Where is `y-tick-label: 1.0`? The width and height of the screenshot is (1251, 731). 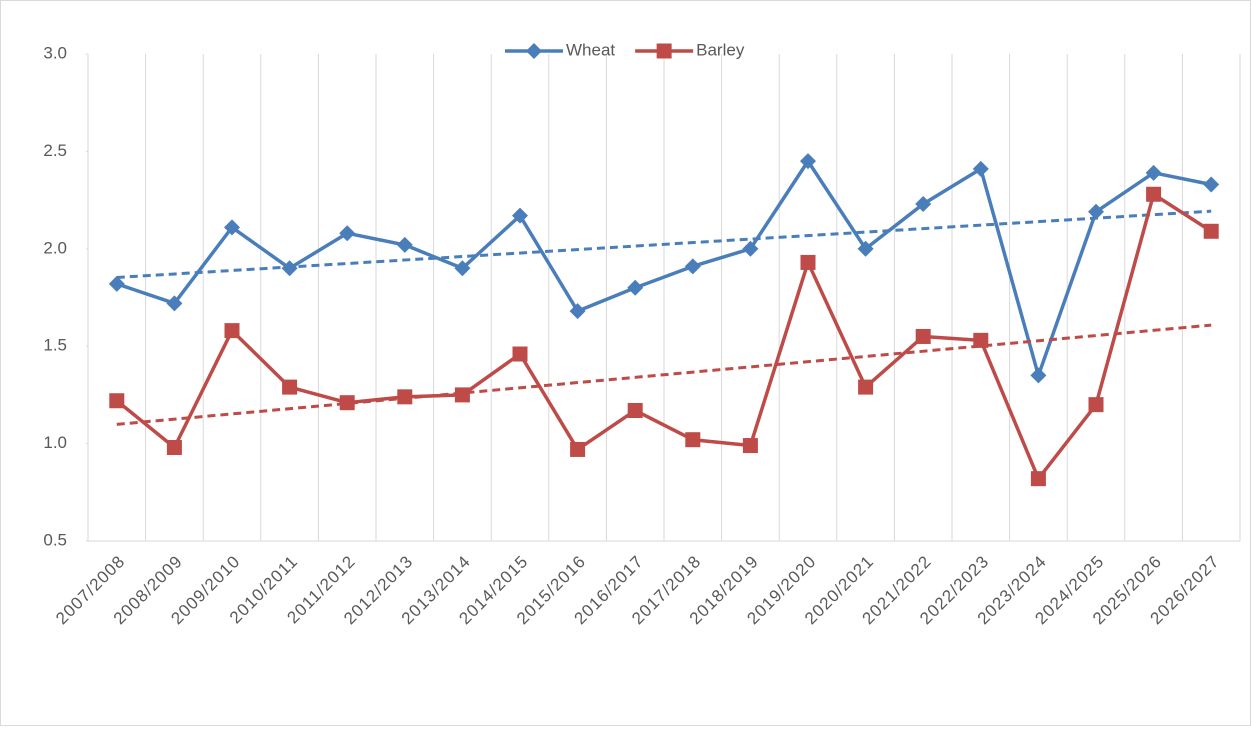
y-tick-label: 1.0 is located at coordinates (55, 442).